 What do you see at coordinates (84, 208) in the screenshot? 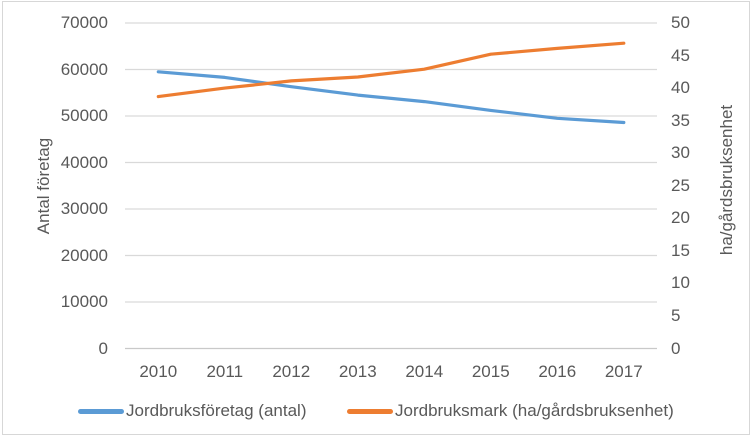
I see `left-axis-tick-label: 30000` at bounding box center [84, 208].